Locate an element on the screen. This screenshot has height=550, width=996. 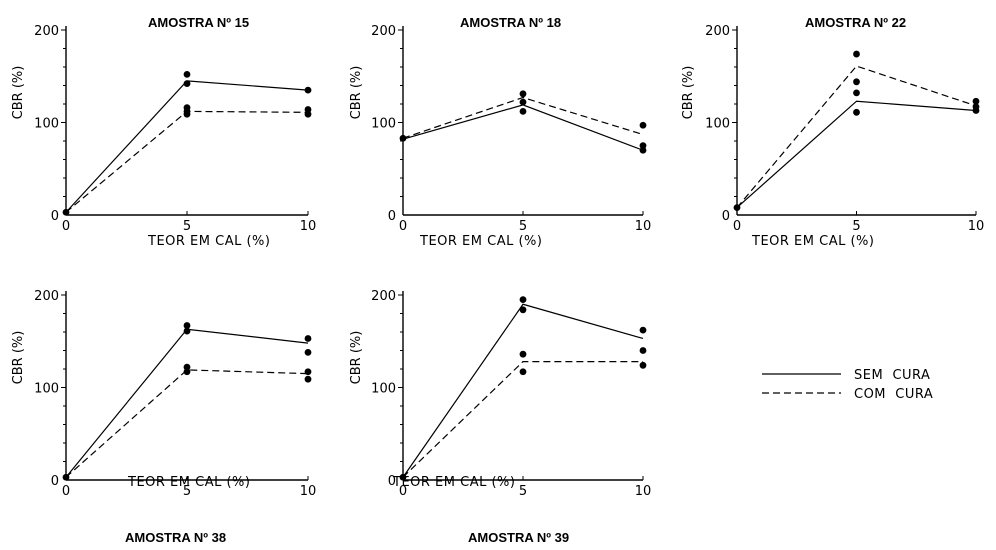
legend-label-sem-cura: SEM CURA is located at coordinates (892, 375).